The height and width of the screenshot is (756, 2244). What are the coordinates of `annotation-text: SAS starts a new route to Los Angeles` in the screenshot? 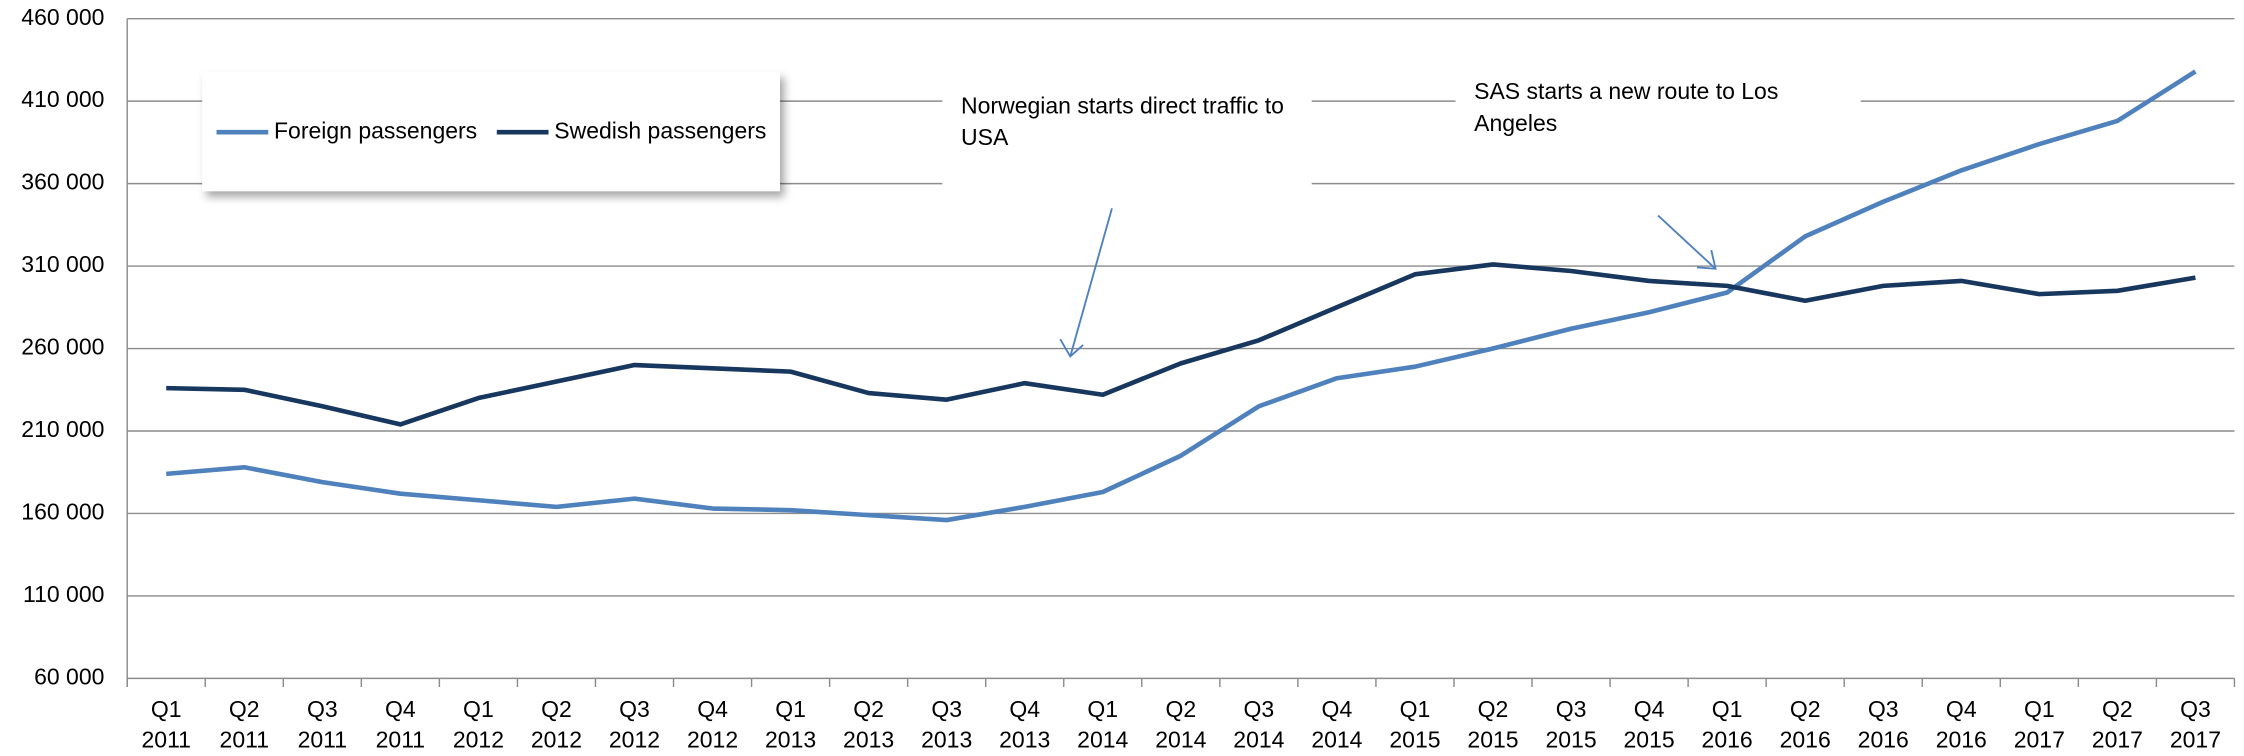 It's located at (1626, 108).